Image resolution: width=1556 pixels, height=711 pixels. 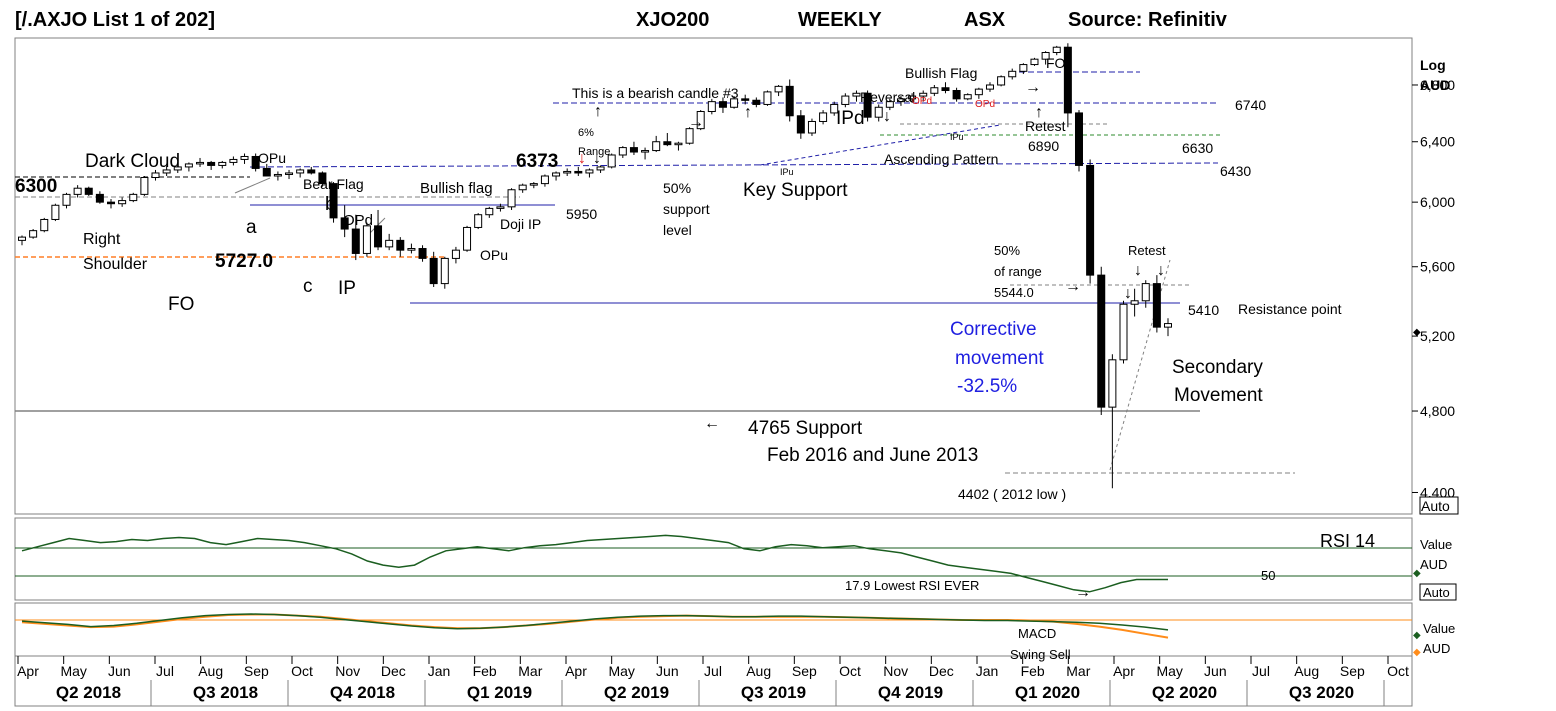 I want to click on price-tick-label: 6,000, so click(x=1437, y=202).